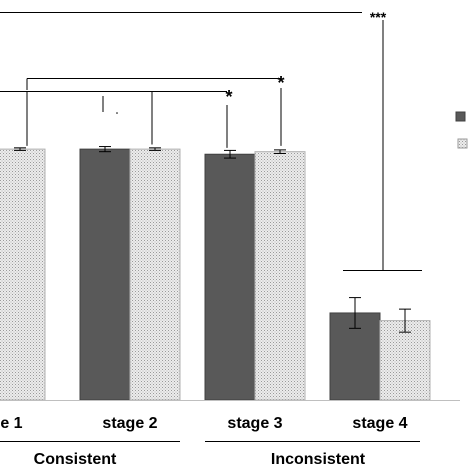  What do you see at coordinates (75, 459) in the screenshot?
I see `group-label-consistent: Consistent` at bounding box center [75, 459].